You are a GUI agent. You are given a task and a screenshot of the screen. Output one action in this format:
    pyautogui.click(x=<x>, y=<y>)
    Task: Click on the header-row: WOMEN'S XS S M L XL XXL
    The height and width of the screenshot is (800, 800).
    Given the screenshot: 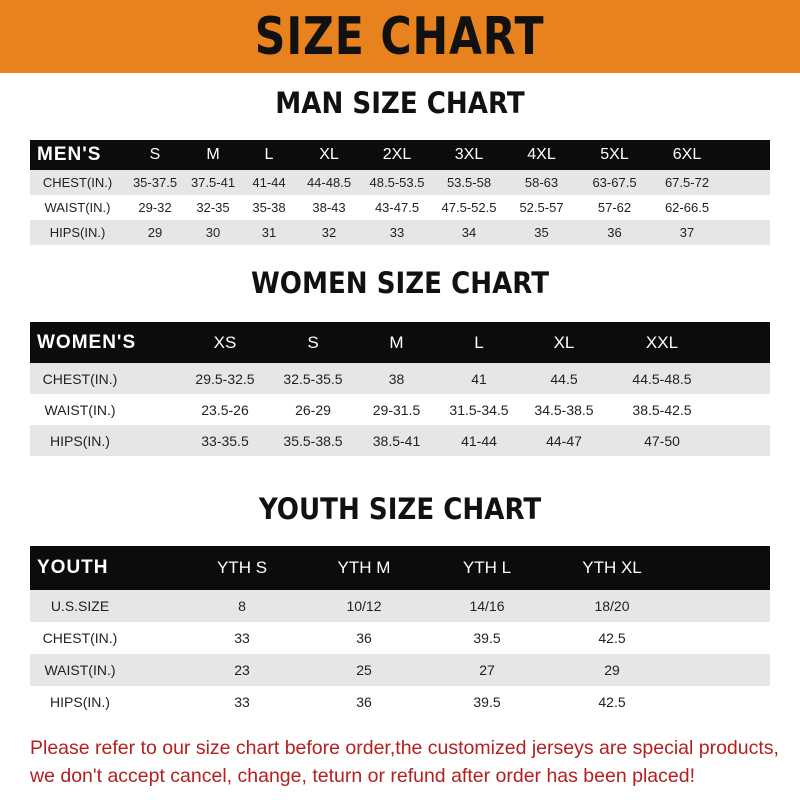 What is the action you would take?
    pyautogui.click(x=400, y=342)
    